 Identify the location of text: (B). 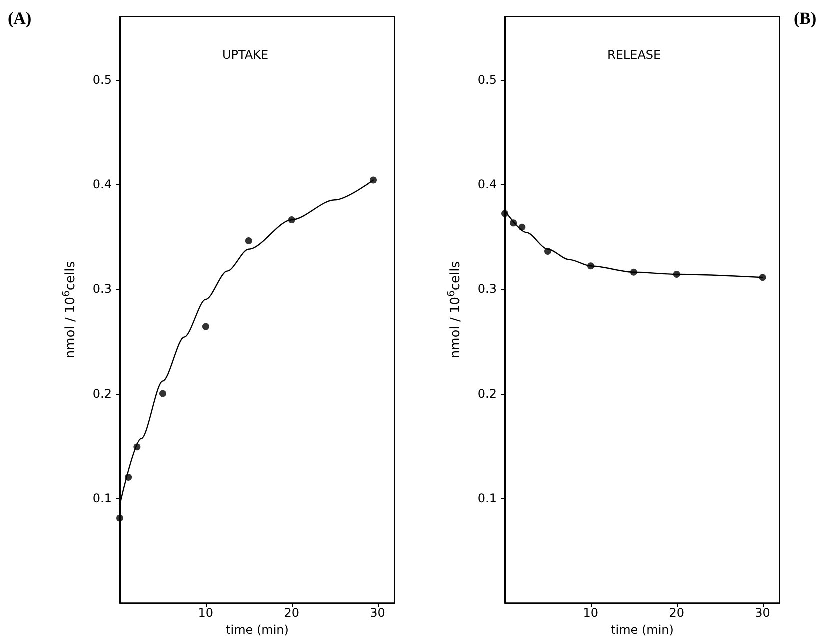
(805, 18).